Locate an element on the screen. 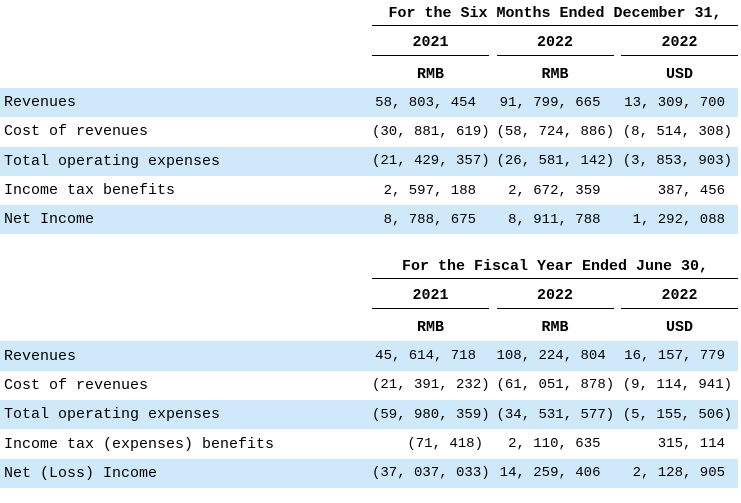 This screenshot has width=741, height=503. cell-value: 108, 224, 804 is located at coordinates (551, 356).